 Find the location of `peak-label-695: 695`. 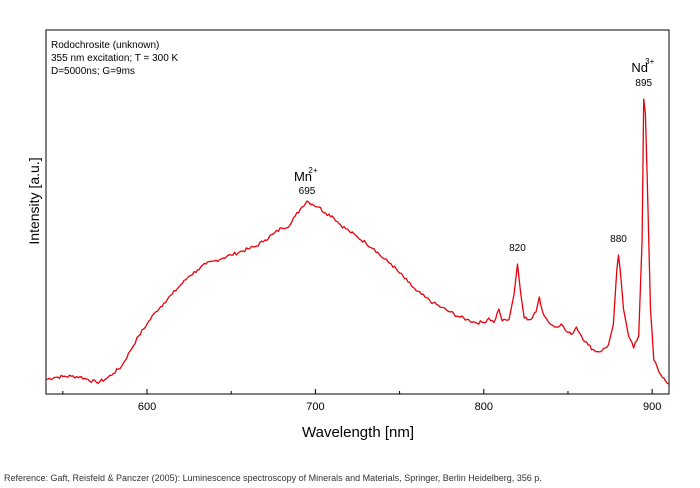

peak-label-695: 695 is located at coordinates (307, 191).